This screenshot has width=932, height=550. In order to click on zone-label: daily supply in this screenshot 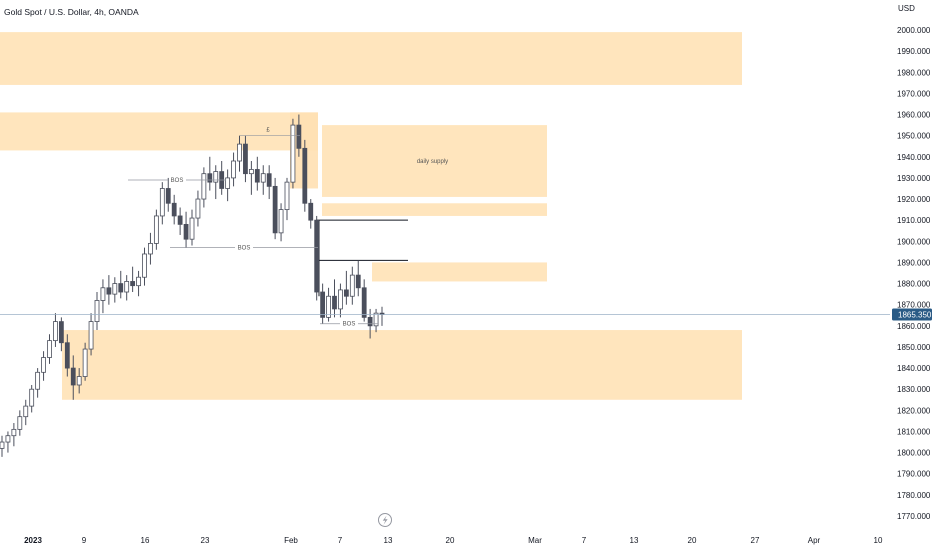, I will do `click(432, 162)`.